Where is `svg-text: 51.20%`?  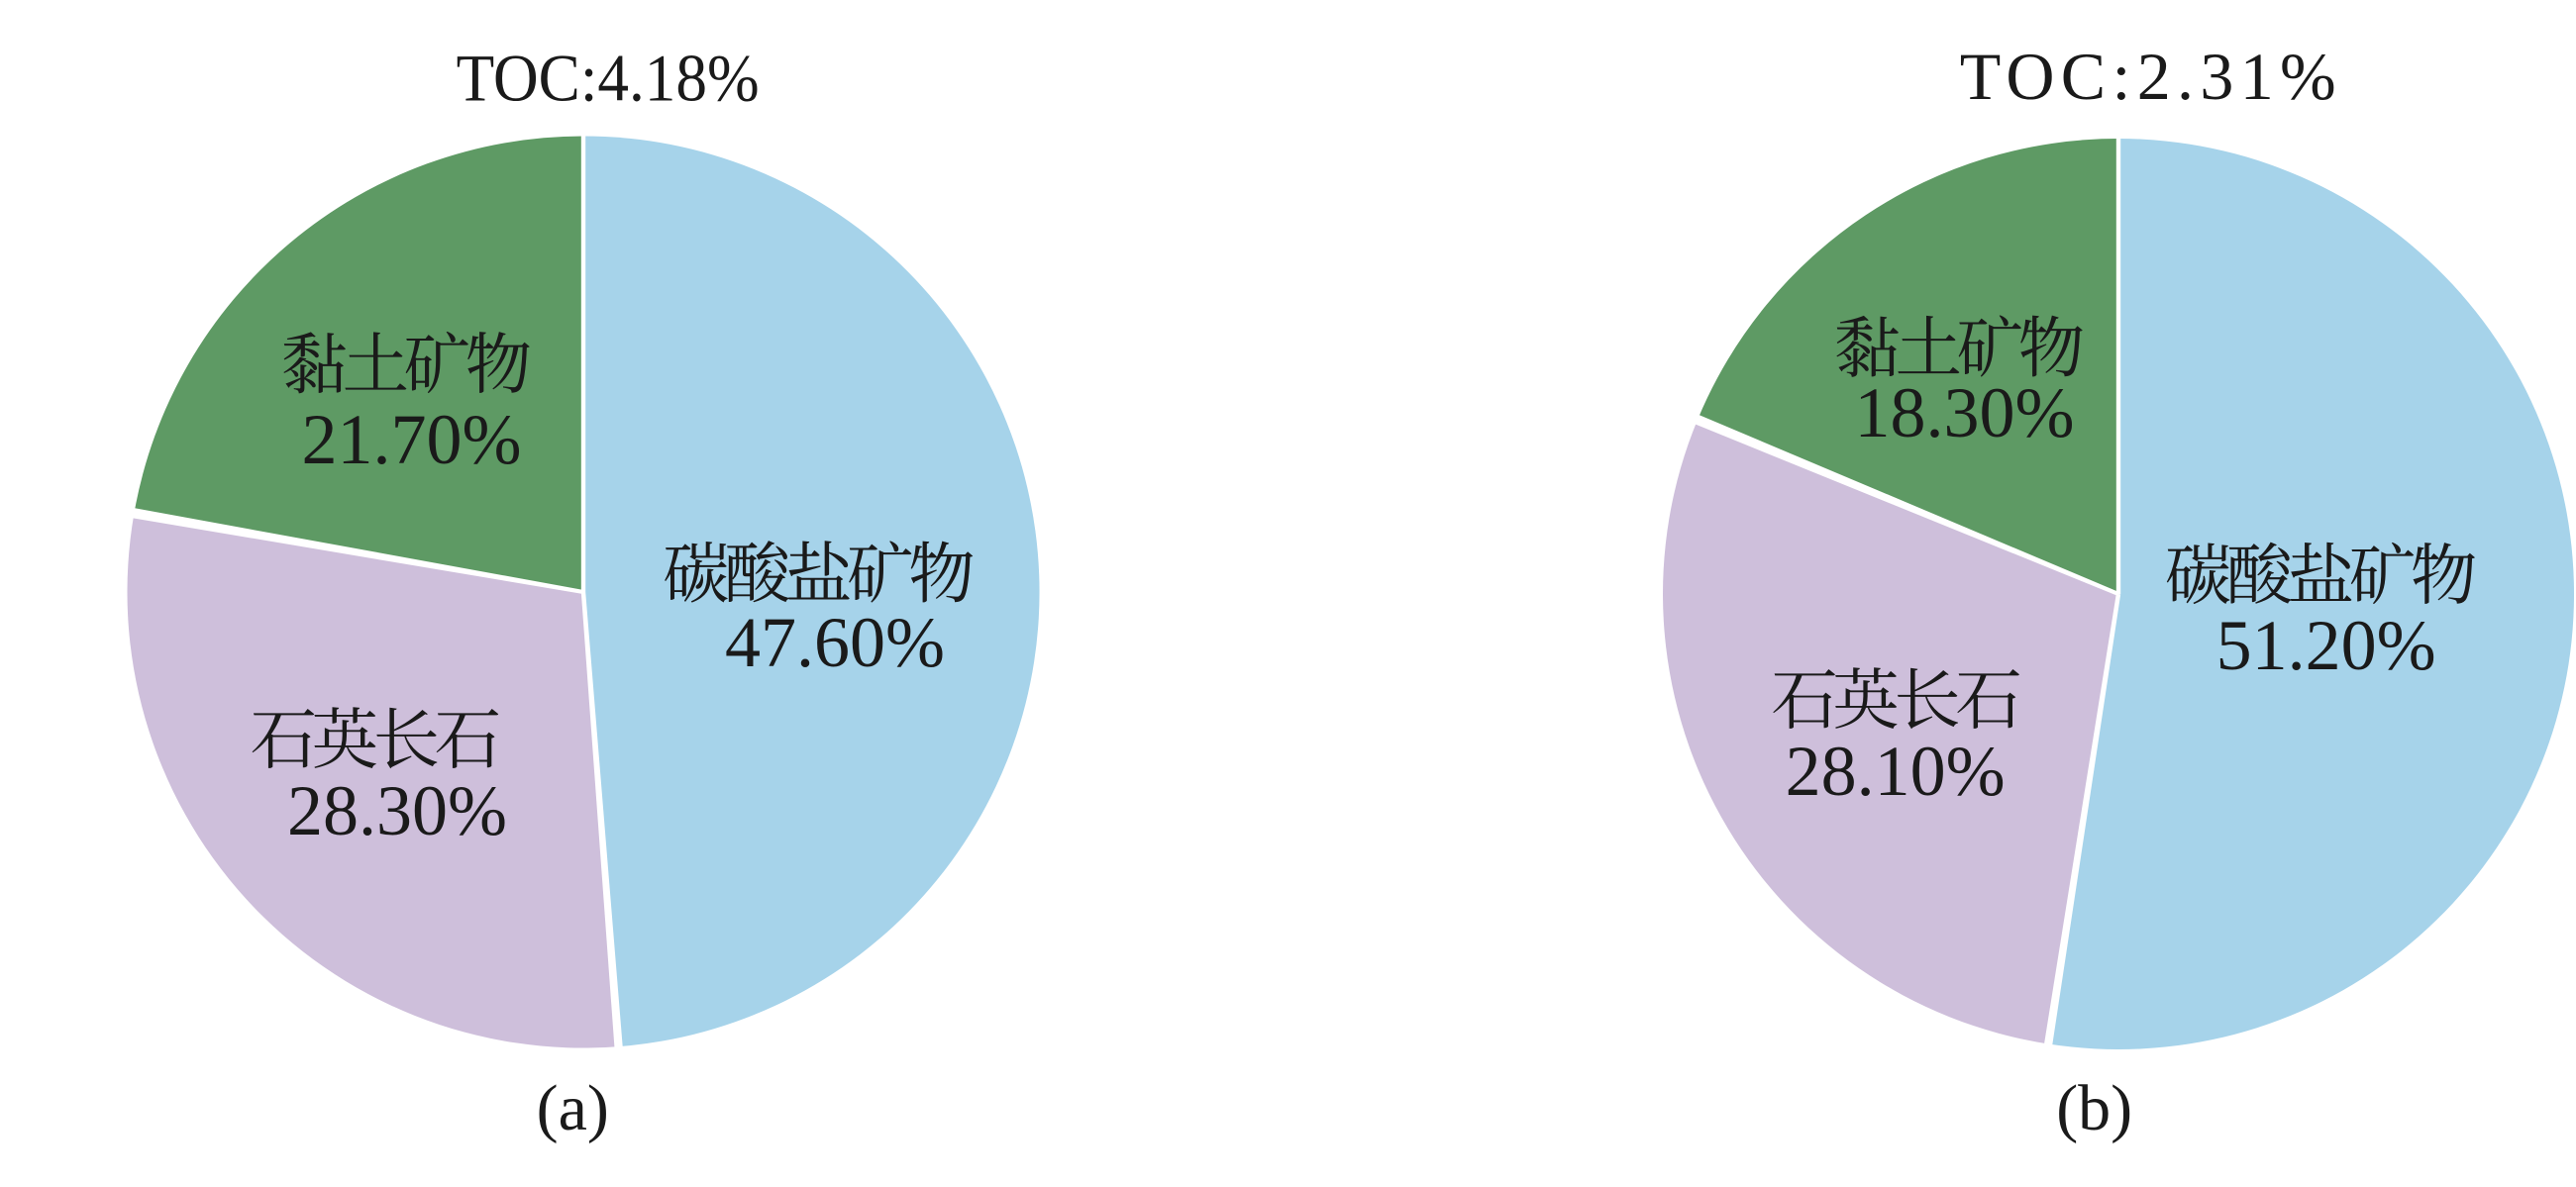 svg-text: 51.20% is located at coordinates (2326, 645).